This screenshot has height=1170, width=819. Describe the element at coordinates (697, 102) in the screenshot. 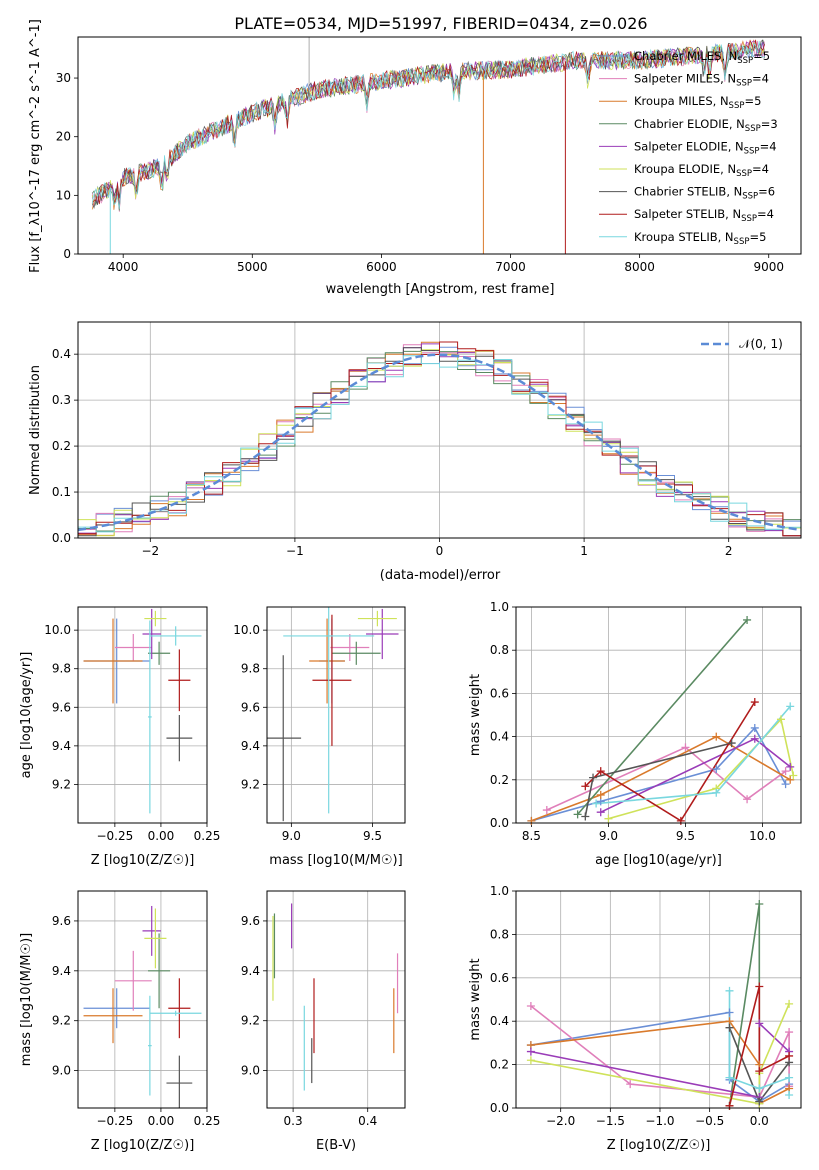

I see `legend-entry: Kroupa MILES, NSSP=5` at that location.